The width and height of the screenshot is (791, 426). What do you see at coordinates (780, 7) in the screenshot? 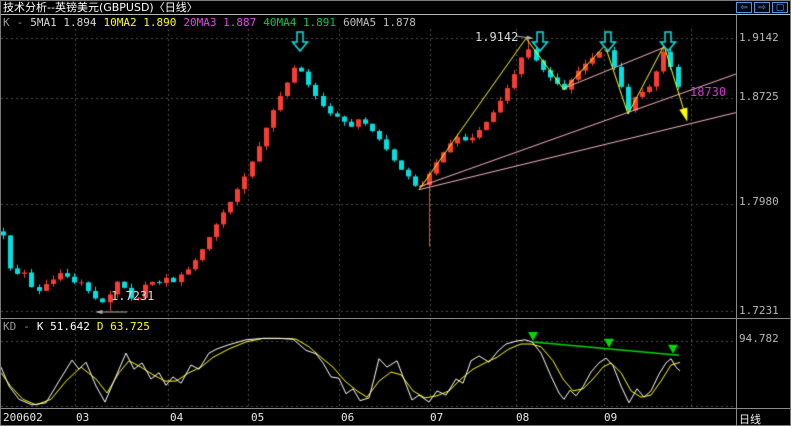
I see `maximize-button: ▢` at bounding box center [780, 7].